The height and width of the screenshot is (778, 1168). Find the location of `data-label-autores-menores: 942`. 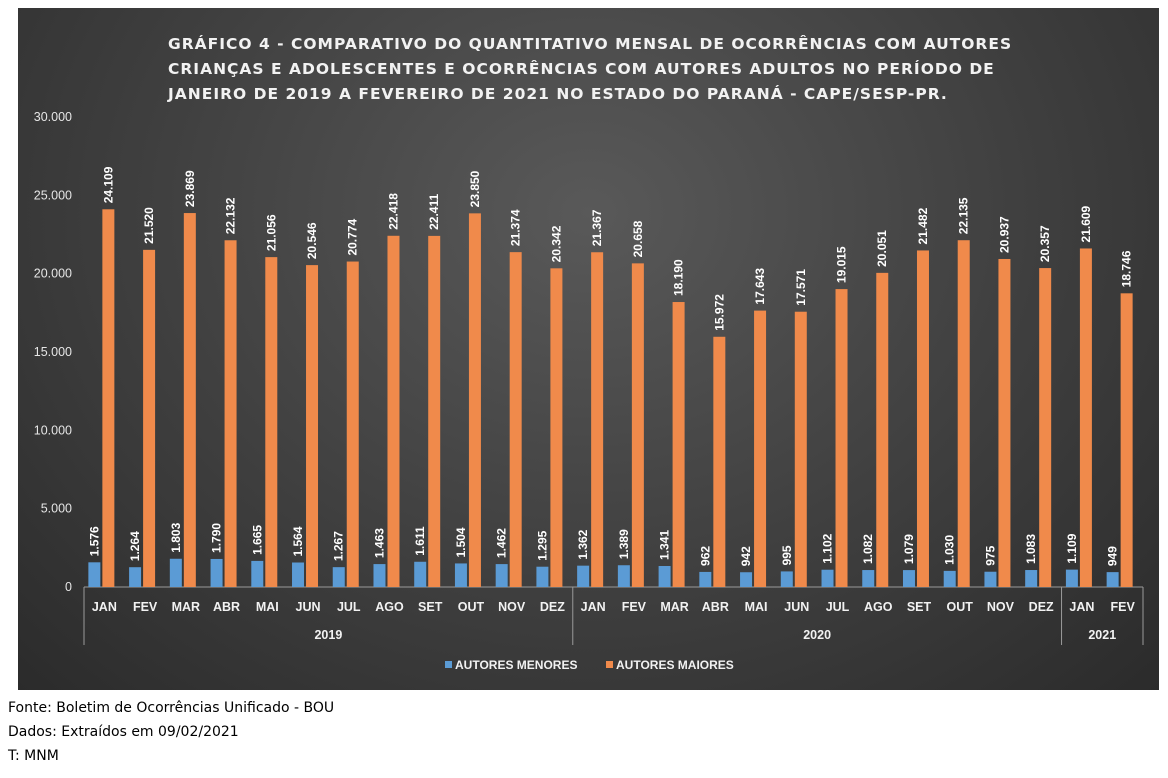

data-label-autores-menores: 942 is located at coordinates (746, 556).